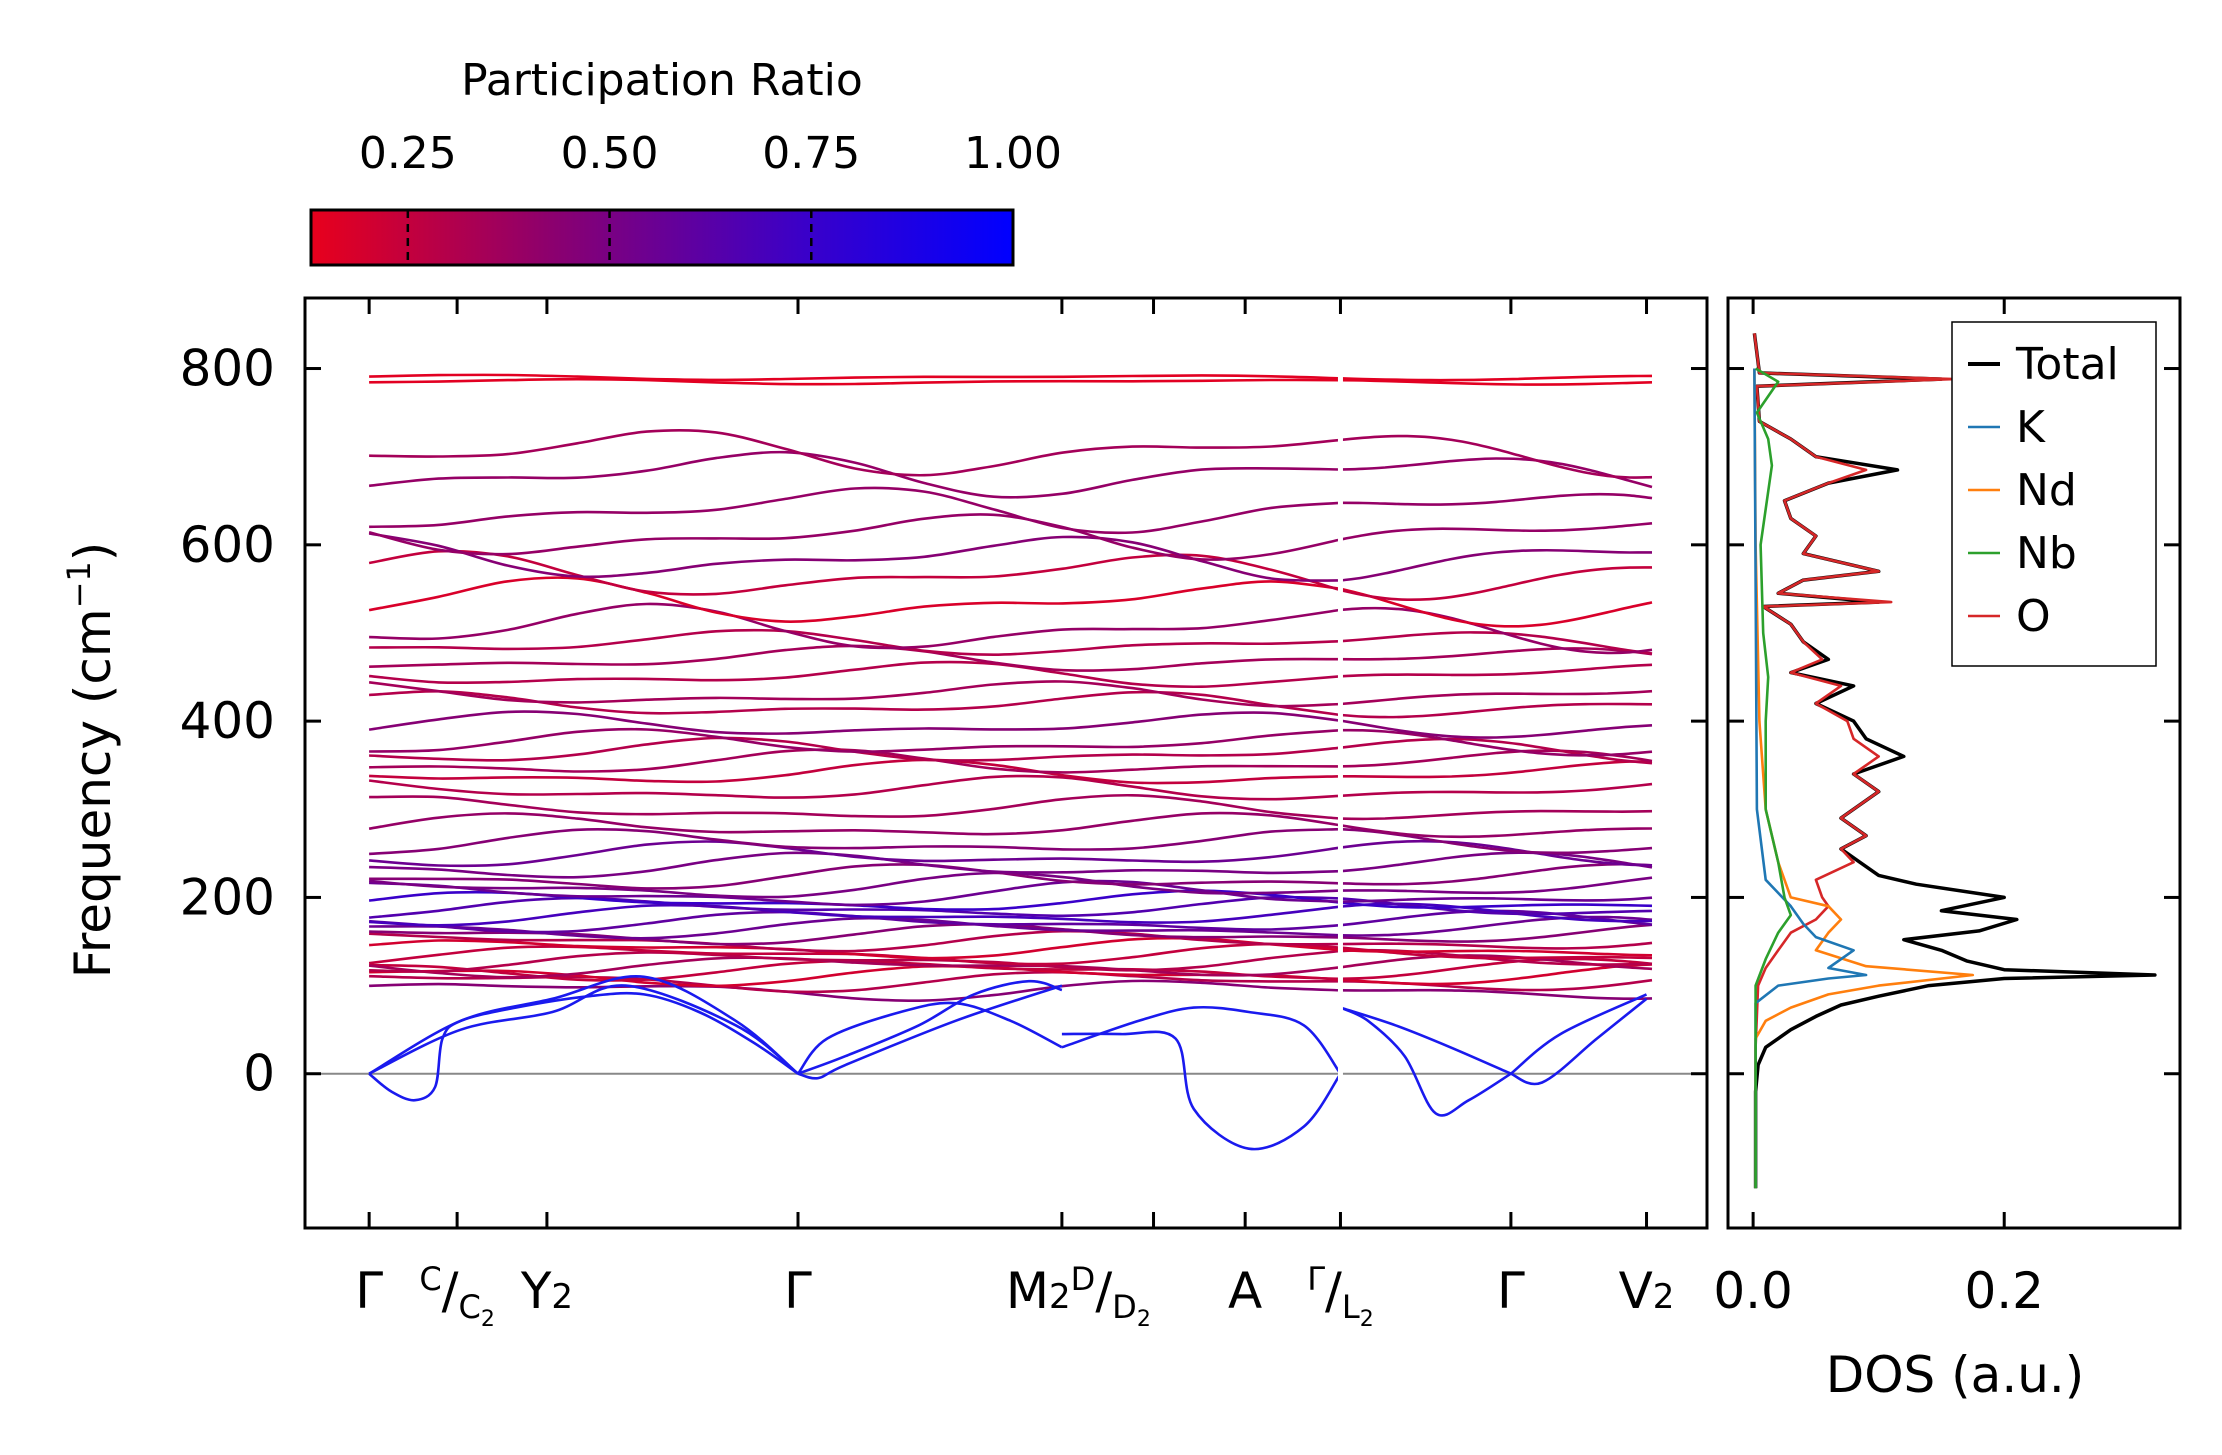  I want to click on x-tick-label: Y2, so click(546, 1291).